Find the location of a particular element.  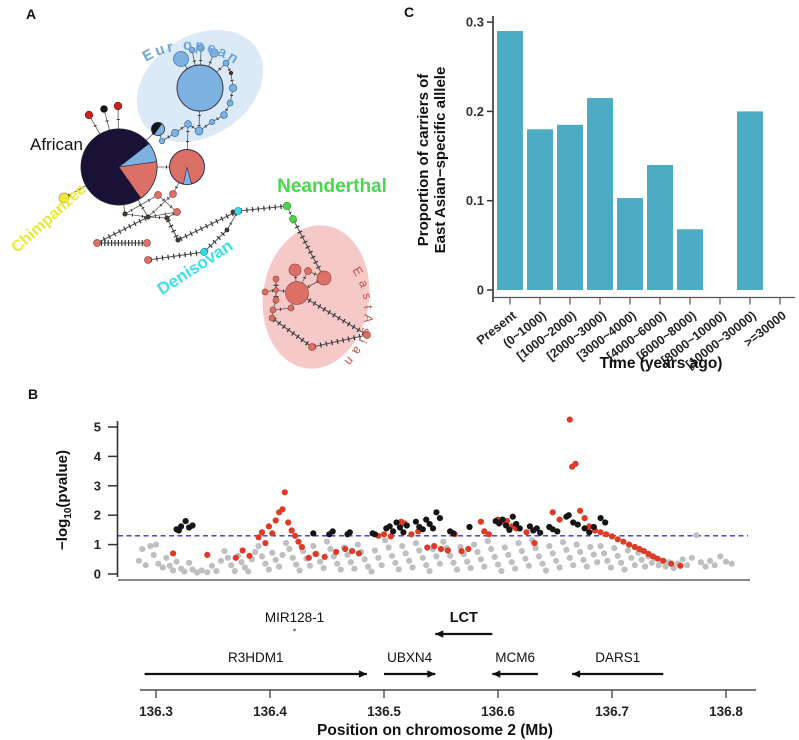

c-y-tick-label: 0 is located at coordinates (480, 290).